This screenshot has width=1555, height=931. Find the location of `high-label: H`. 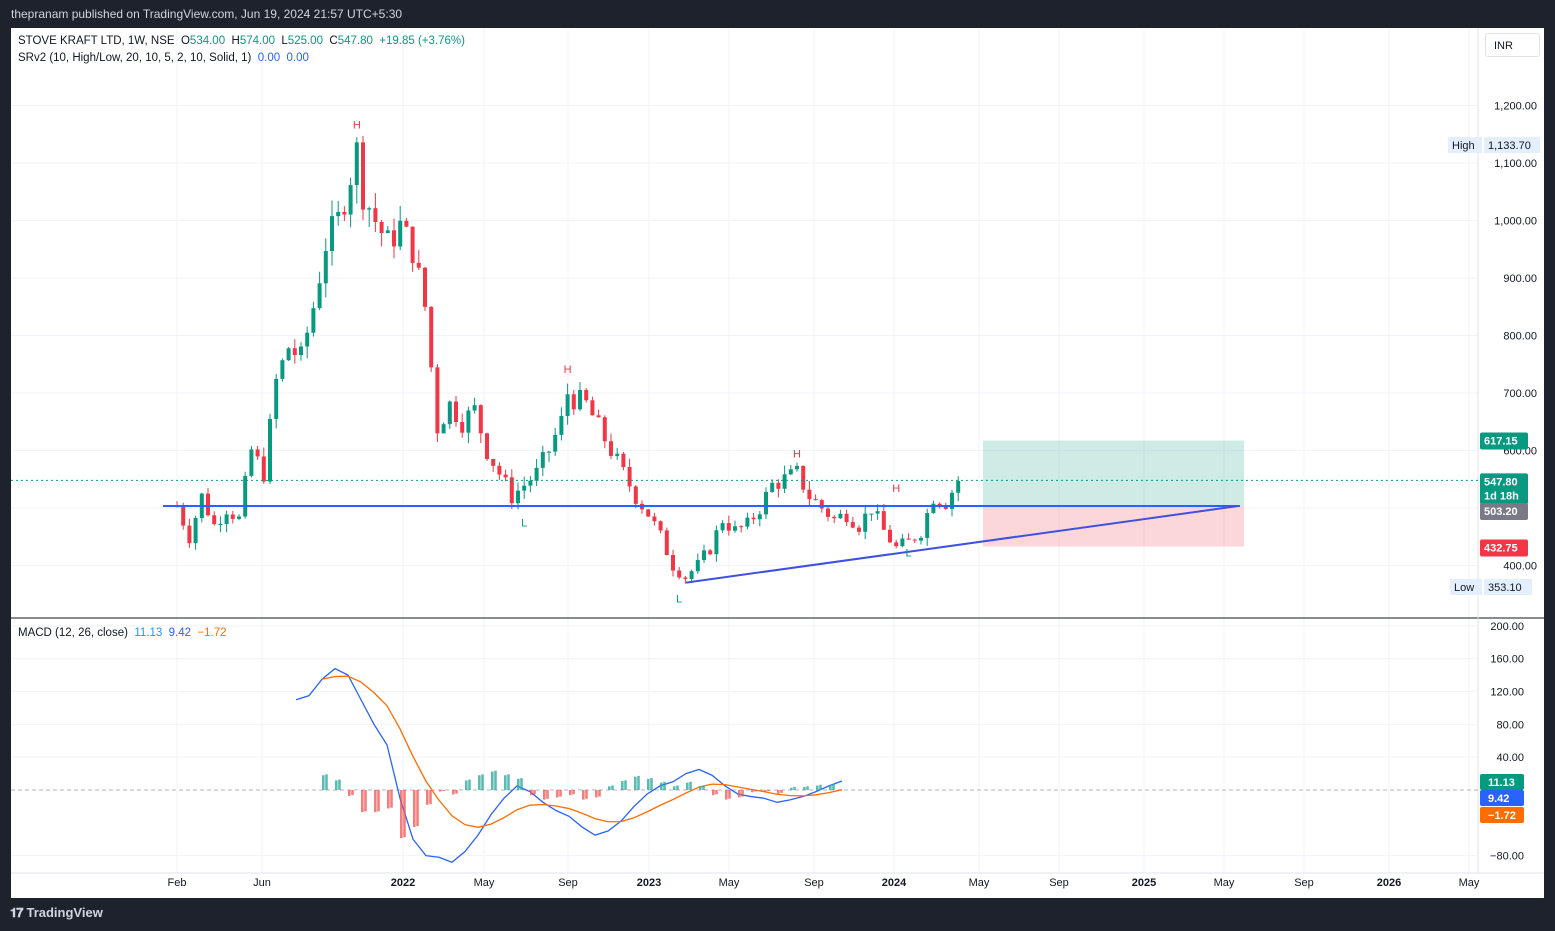

high-label: H is located at coordinates (235, 41).